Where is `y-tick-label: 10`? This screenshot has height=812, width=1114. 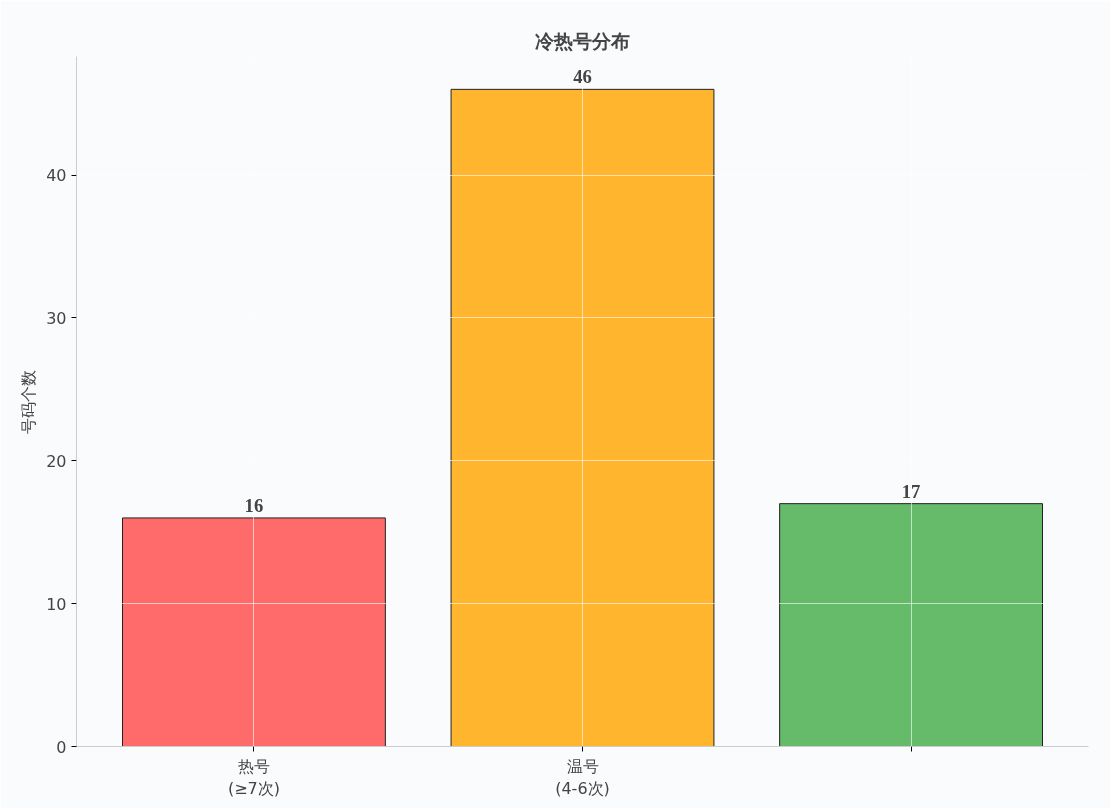
y-tick-label: 10 is located at coordinates (56, 604).